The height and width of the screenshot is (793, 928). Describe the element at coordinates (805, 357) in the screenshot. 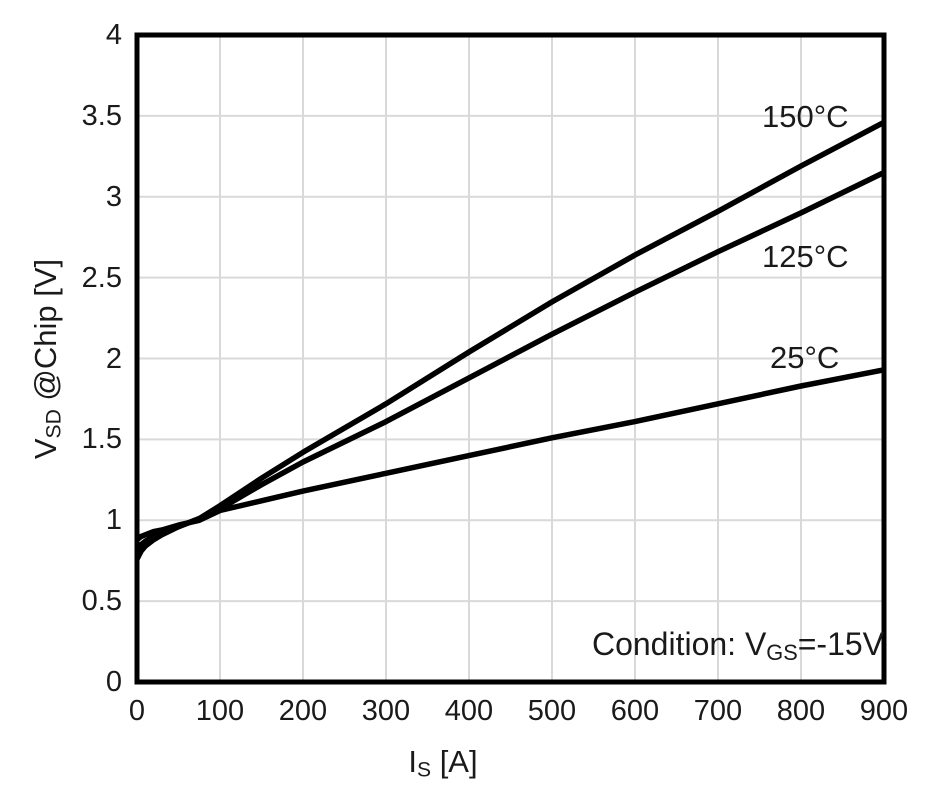

I see `series-label-25c: 25°C` at that location.